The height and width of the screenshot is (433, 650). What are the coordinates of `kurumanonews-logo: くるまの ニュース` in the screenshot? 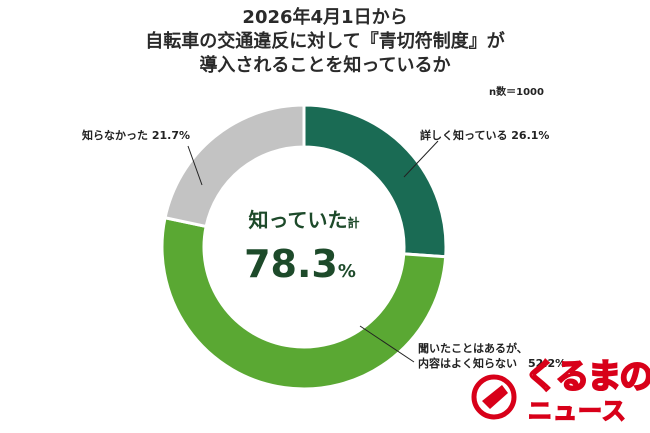 It's located at (559, 390).